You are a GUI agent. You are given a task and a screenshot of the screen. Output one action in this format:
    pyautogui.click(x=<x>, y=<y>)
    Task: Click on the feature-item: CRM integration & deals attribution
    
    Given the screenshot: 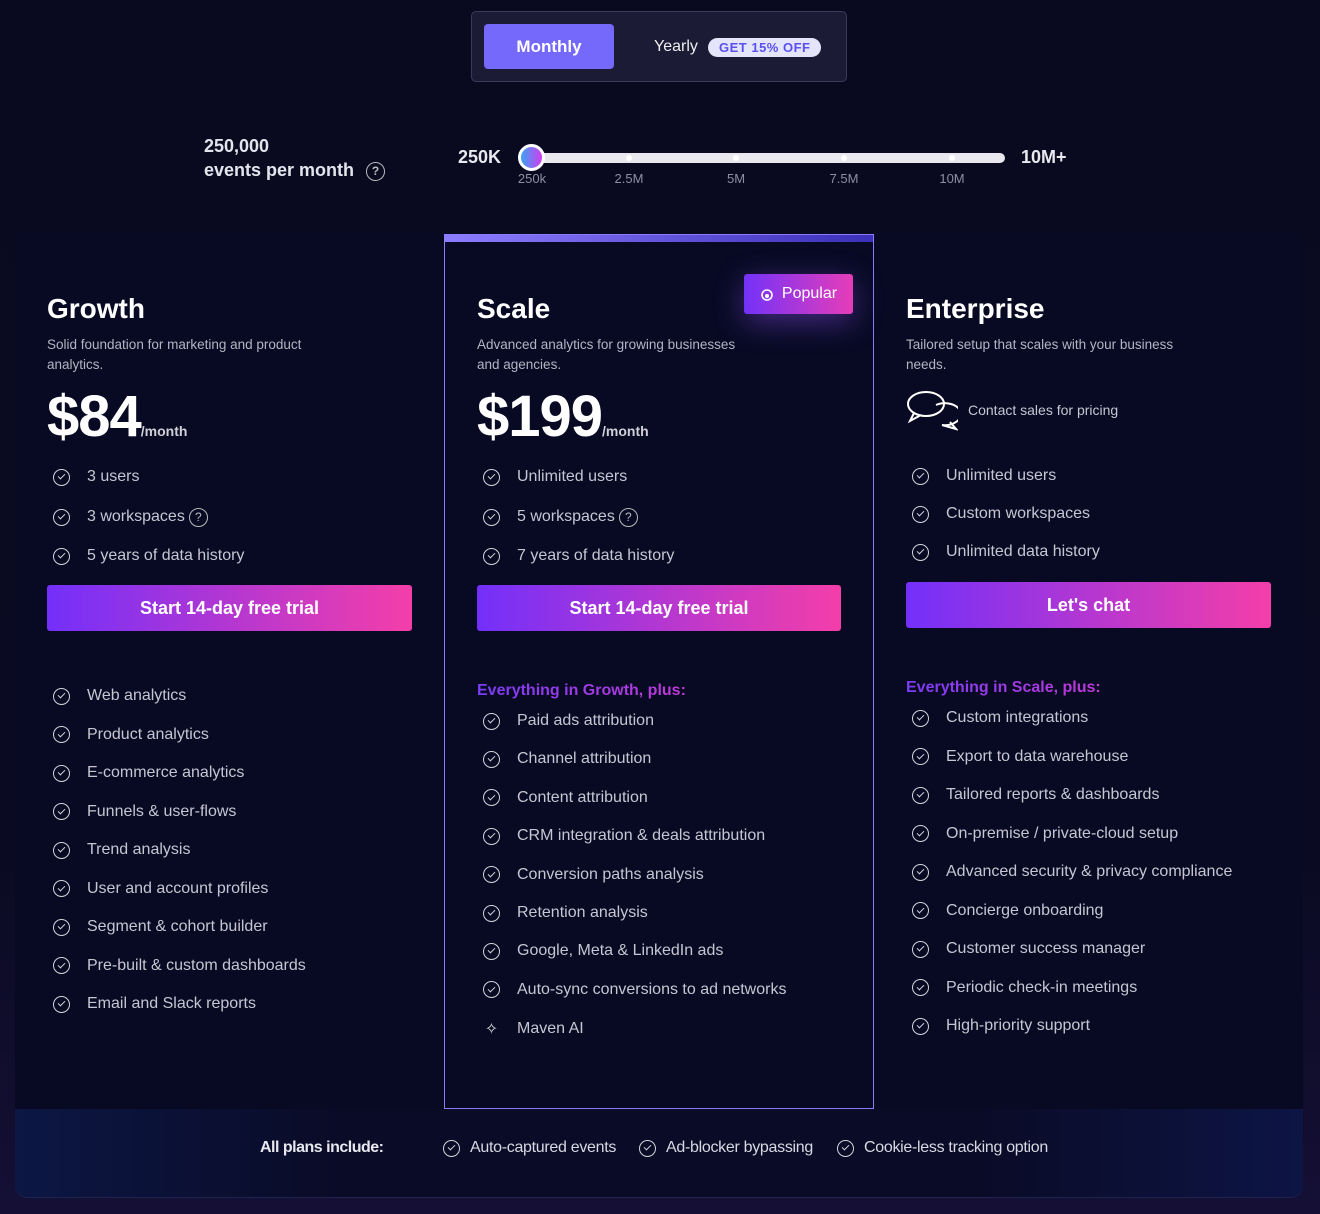 What is the action you would take?
    pyautogui.click(x=624, y=836)
    